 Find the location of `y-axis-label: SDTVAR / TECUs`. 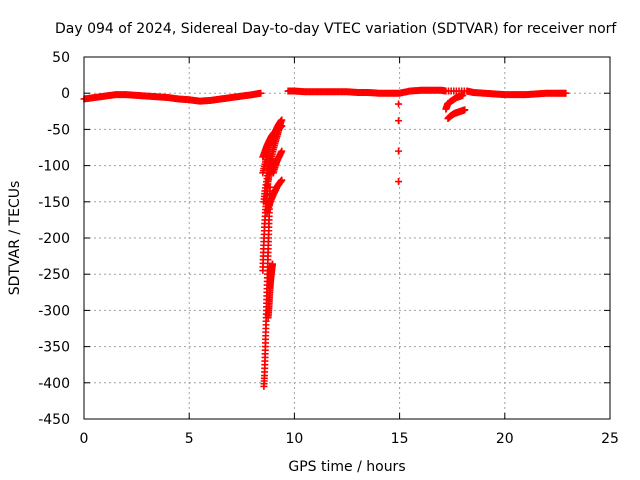

y-axis-label: SDTVAR / TECUs is located at coordinates (15, 238).